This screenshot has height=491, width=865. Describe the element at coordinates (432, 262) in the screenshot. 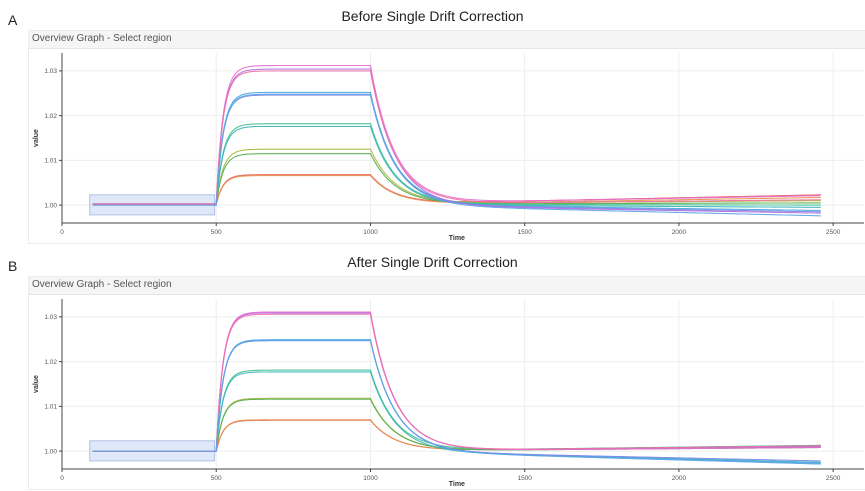

I see `panel-title: After Single Drift Correction` at that location.